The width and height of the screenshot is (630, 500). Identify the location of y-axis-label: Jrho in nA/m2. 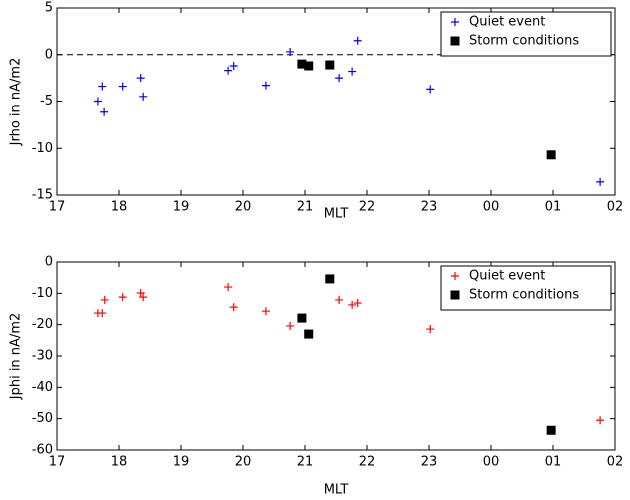
(16, 102).